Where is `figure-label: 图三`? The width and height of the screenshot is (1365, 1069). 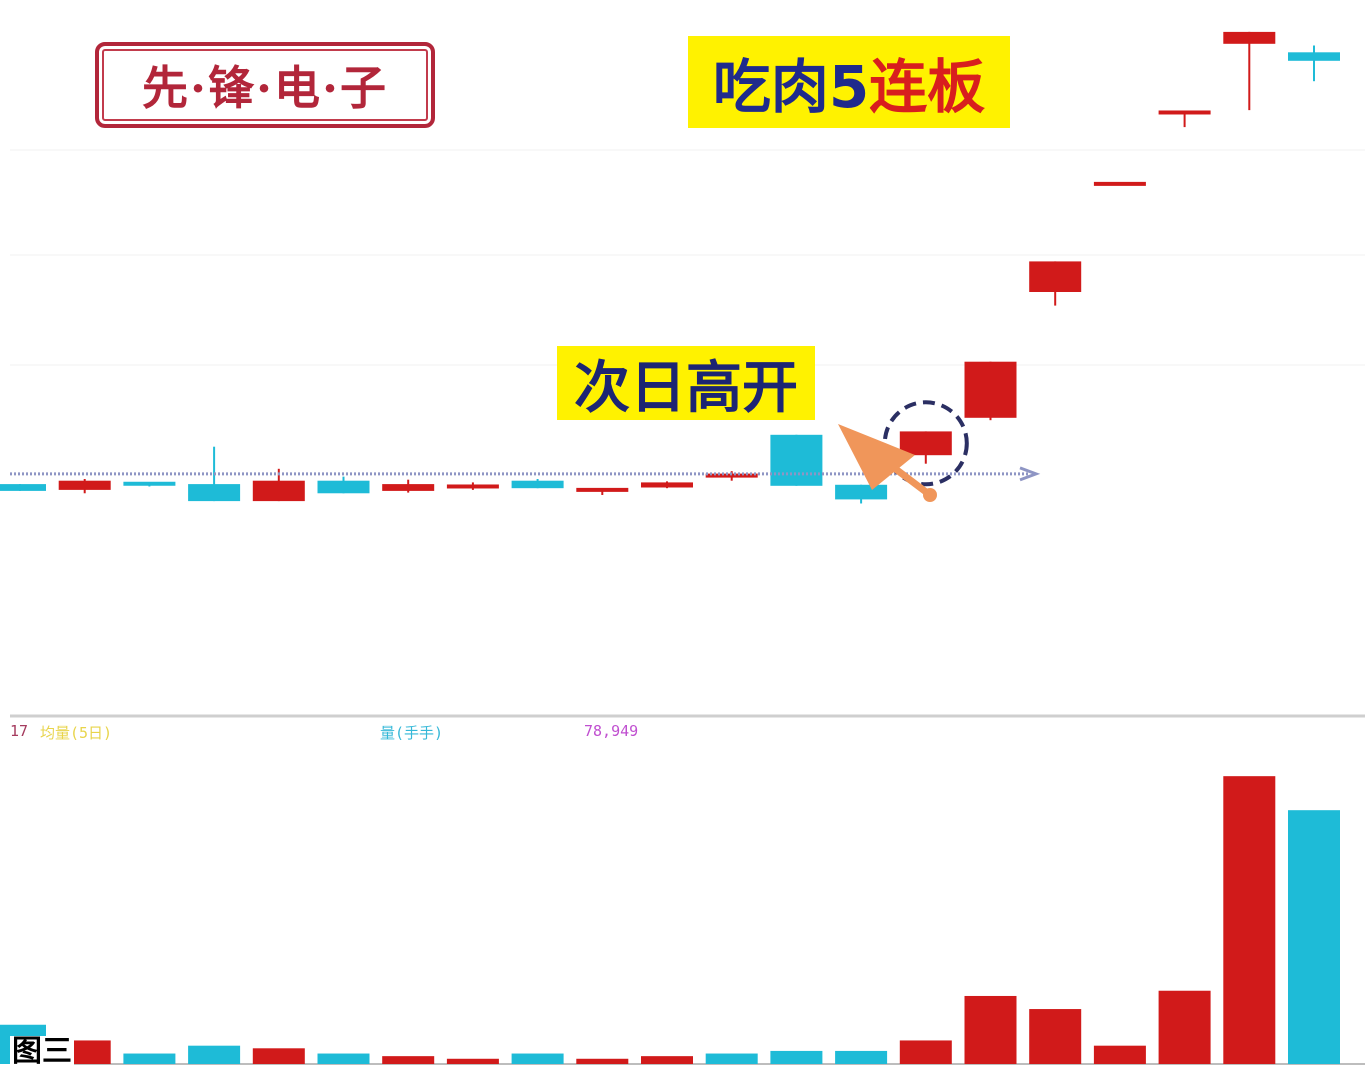
figure-label: 图三 is located at coordinates (42, 1051).